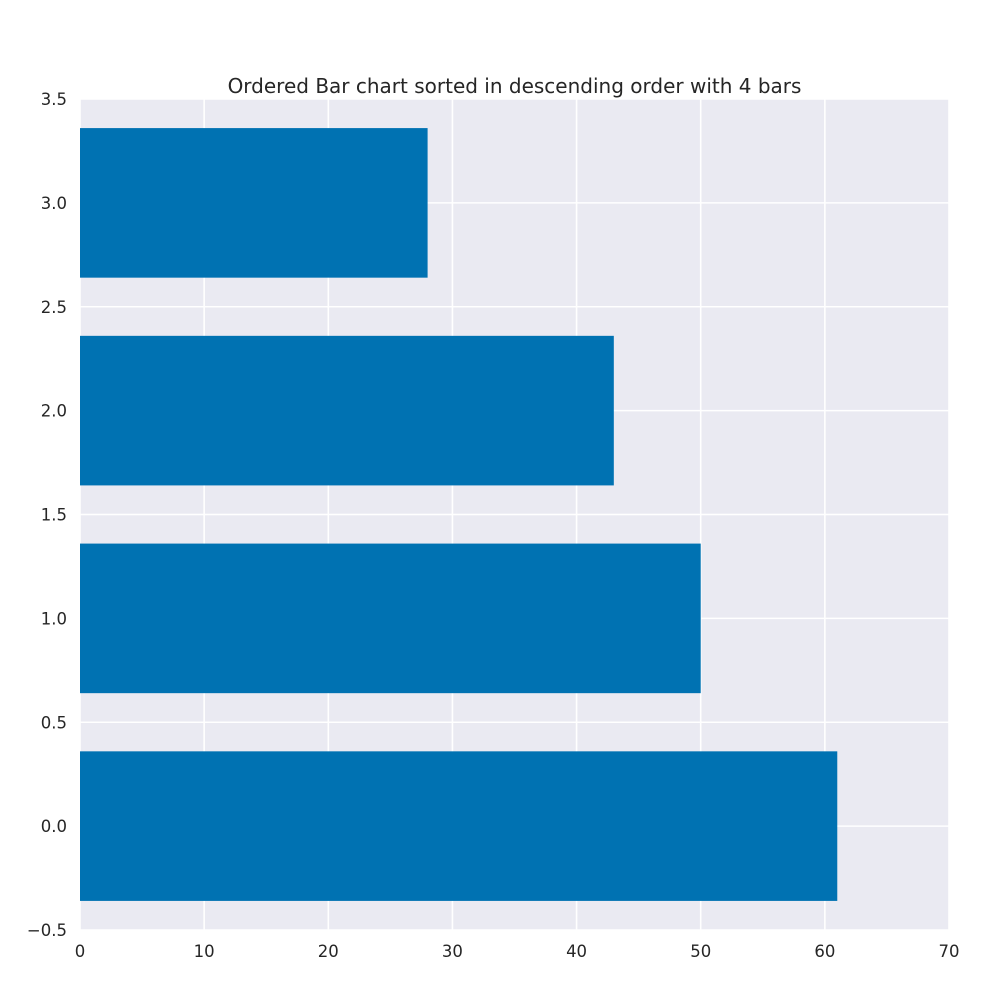 Image resolution: width=1000 pixels, height=1004 pixels. Describe the element at coordinates (80, 951) in the screenshot. I see `x-tick-label: 0` at that location.